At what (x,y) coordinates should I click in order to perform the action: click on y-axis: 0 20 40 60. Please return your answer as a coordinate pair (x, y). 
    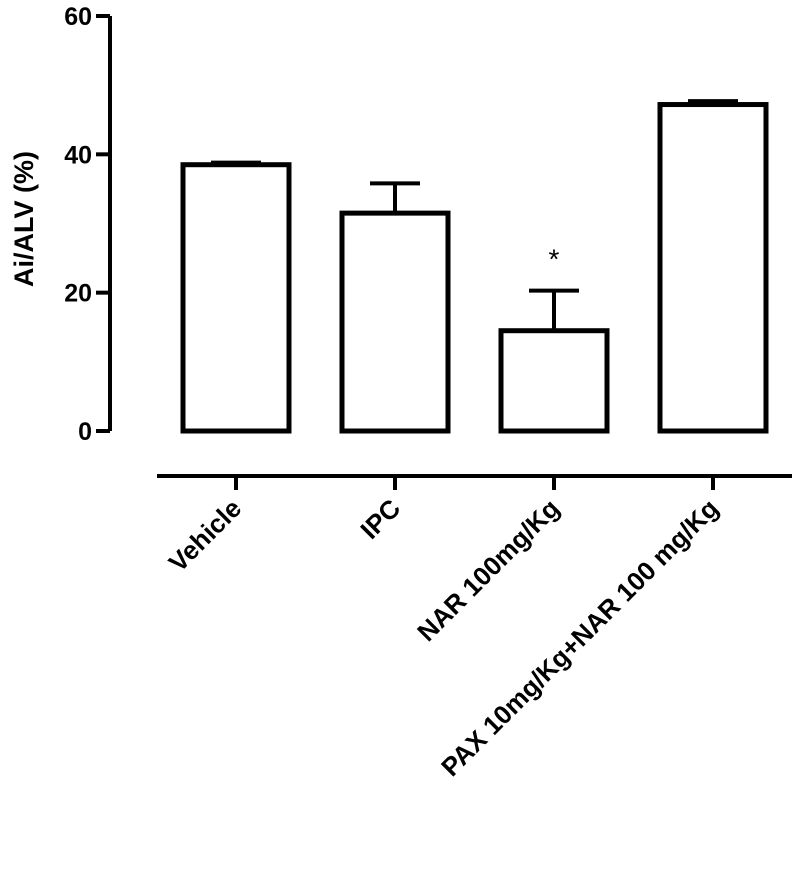
    Looking at the image, I should click on (88, 224).